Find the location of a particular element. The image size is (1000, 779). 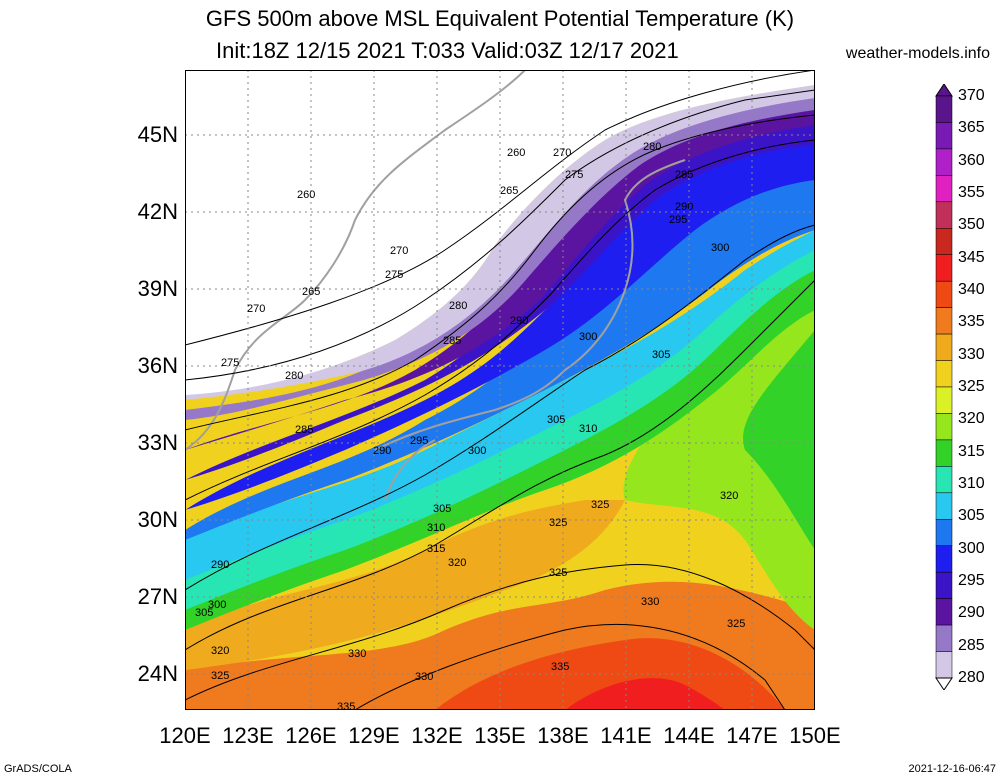

contour-label: 285 is located at coordinates (684, 175).